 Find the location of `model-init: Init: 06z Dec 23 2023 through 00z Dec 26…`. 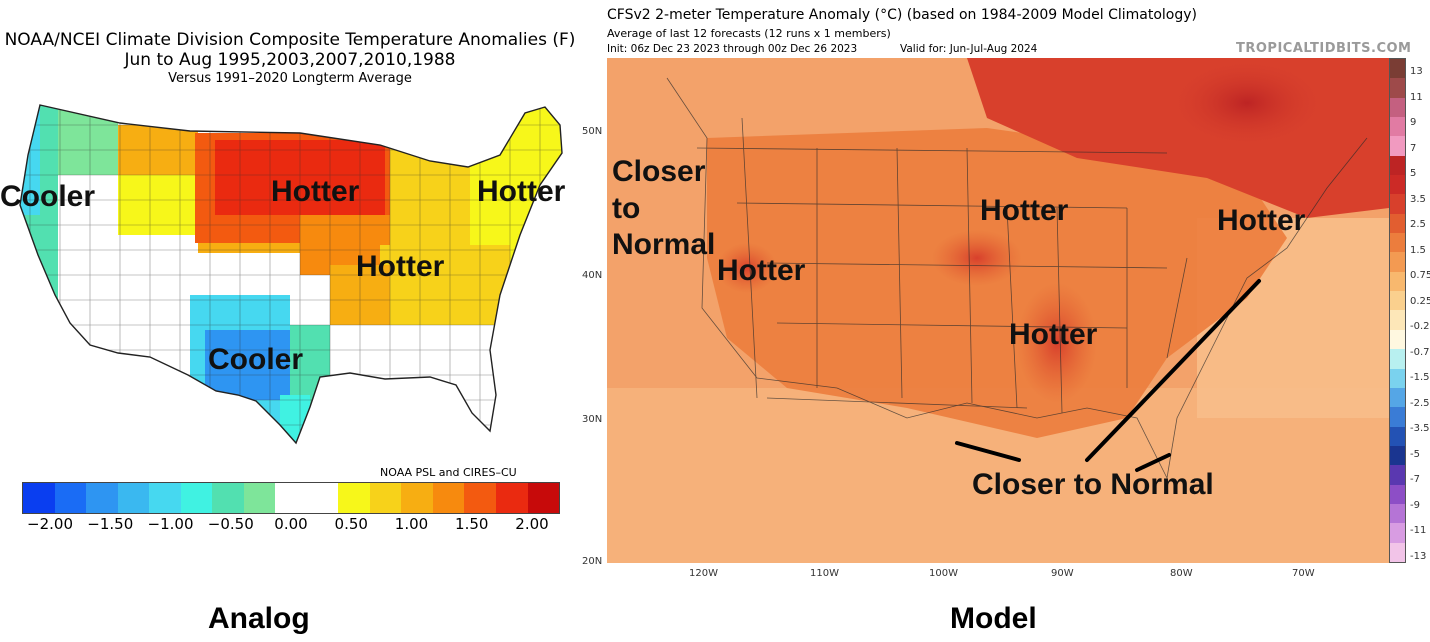

model-init: Init: 06z Dec 23 2023 through 00z Dec 26… is located at coordinates (732, 49).